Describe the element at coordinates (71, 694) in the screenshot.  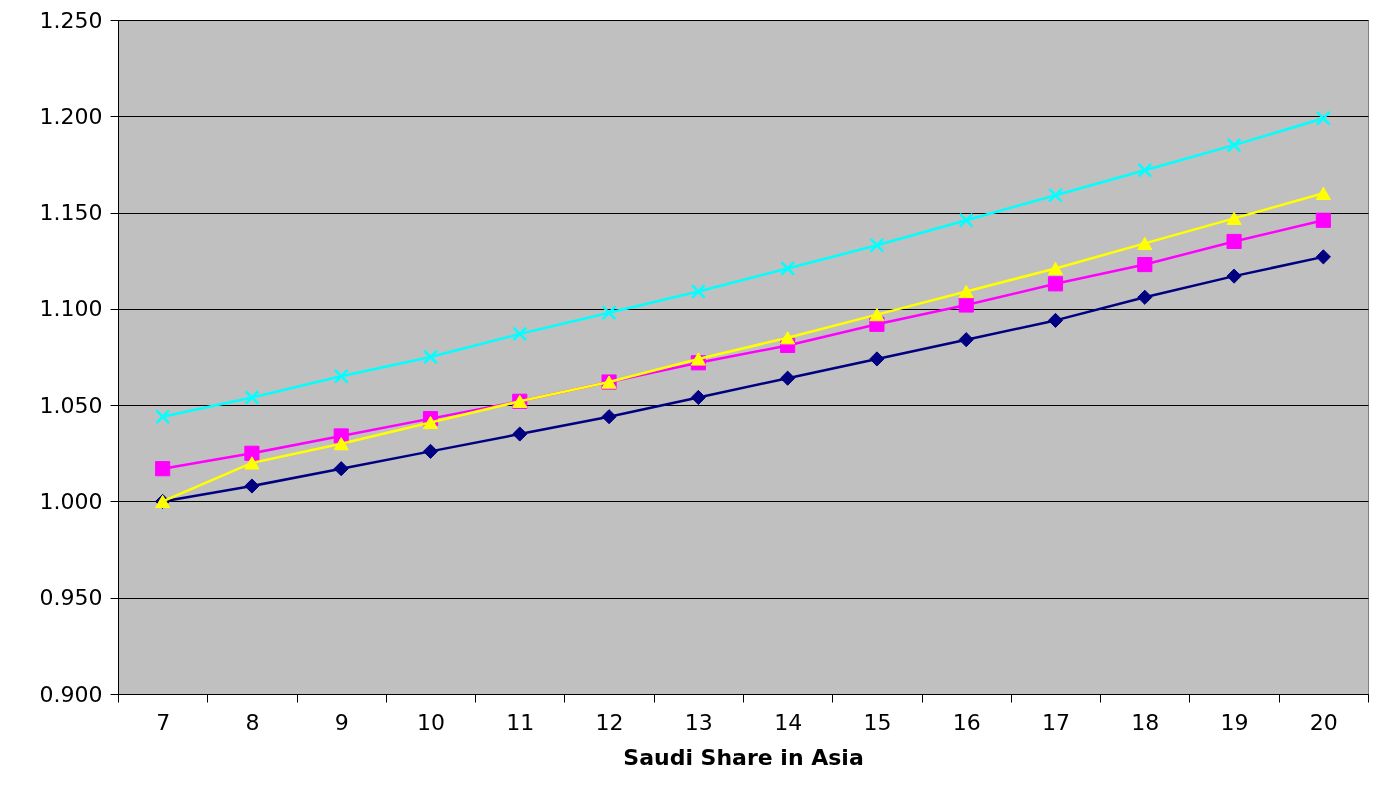
I see `y-tick-label: 0.900` at that location.